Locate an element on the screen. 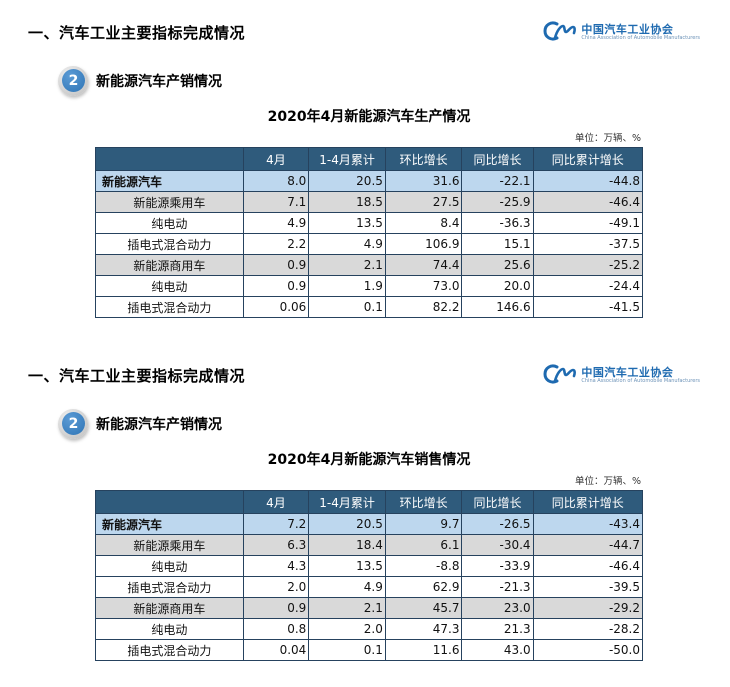 The image size is (730, 687). cell-value: 9.7 is located at coordinates (423, 524).